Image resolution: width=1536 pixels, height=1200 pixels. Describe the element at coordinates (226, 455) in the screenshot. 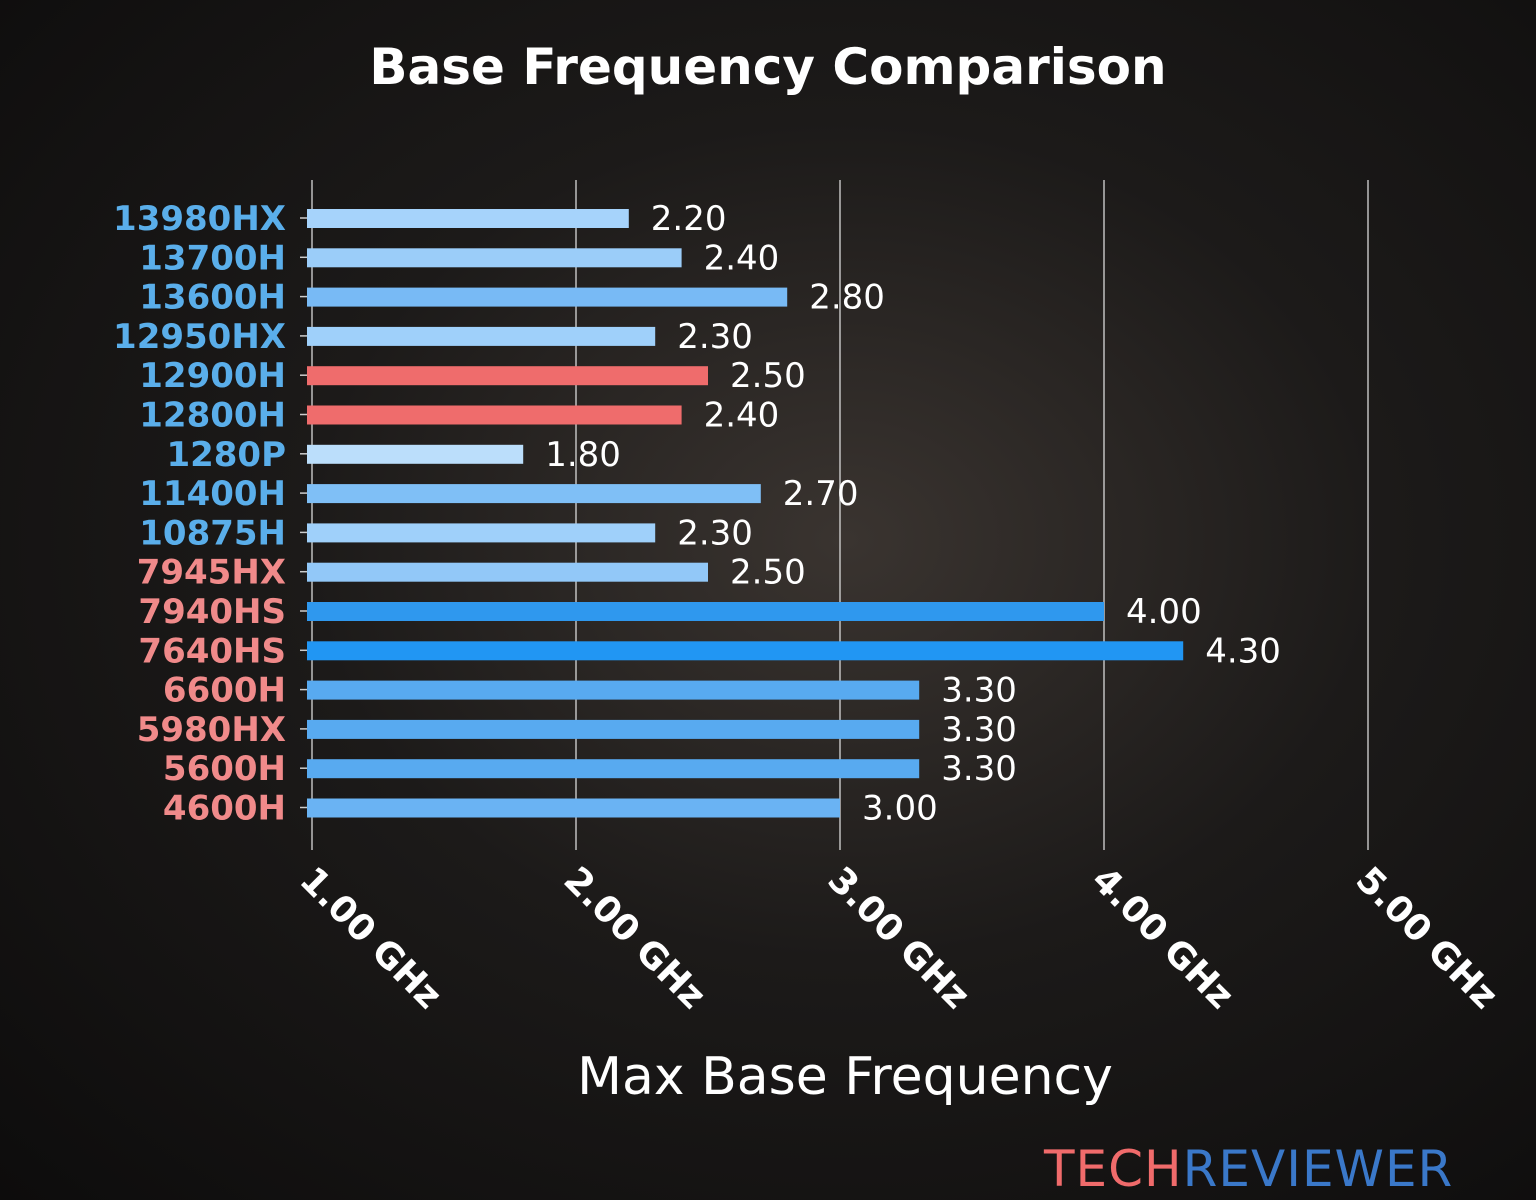

I see `category-label: 1280P` at that location.